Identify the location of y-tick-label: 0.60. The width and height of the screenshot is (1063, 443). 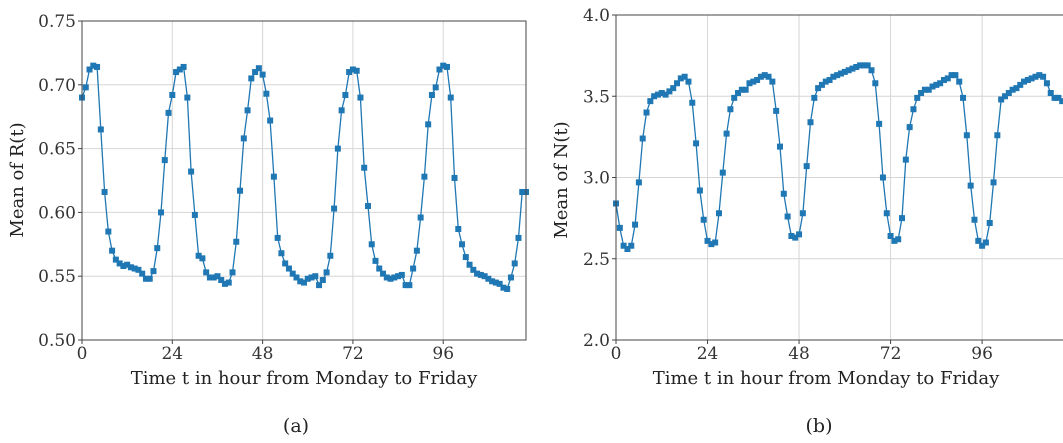
(57, 213).